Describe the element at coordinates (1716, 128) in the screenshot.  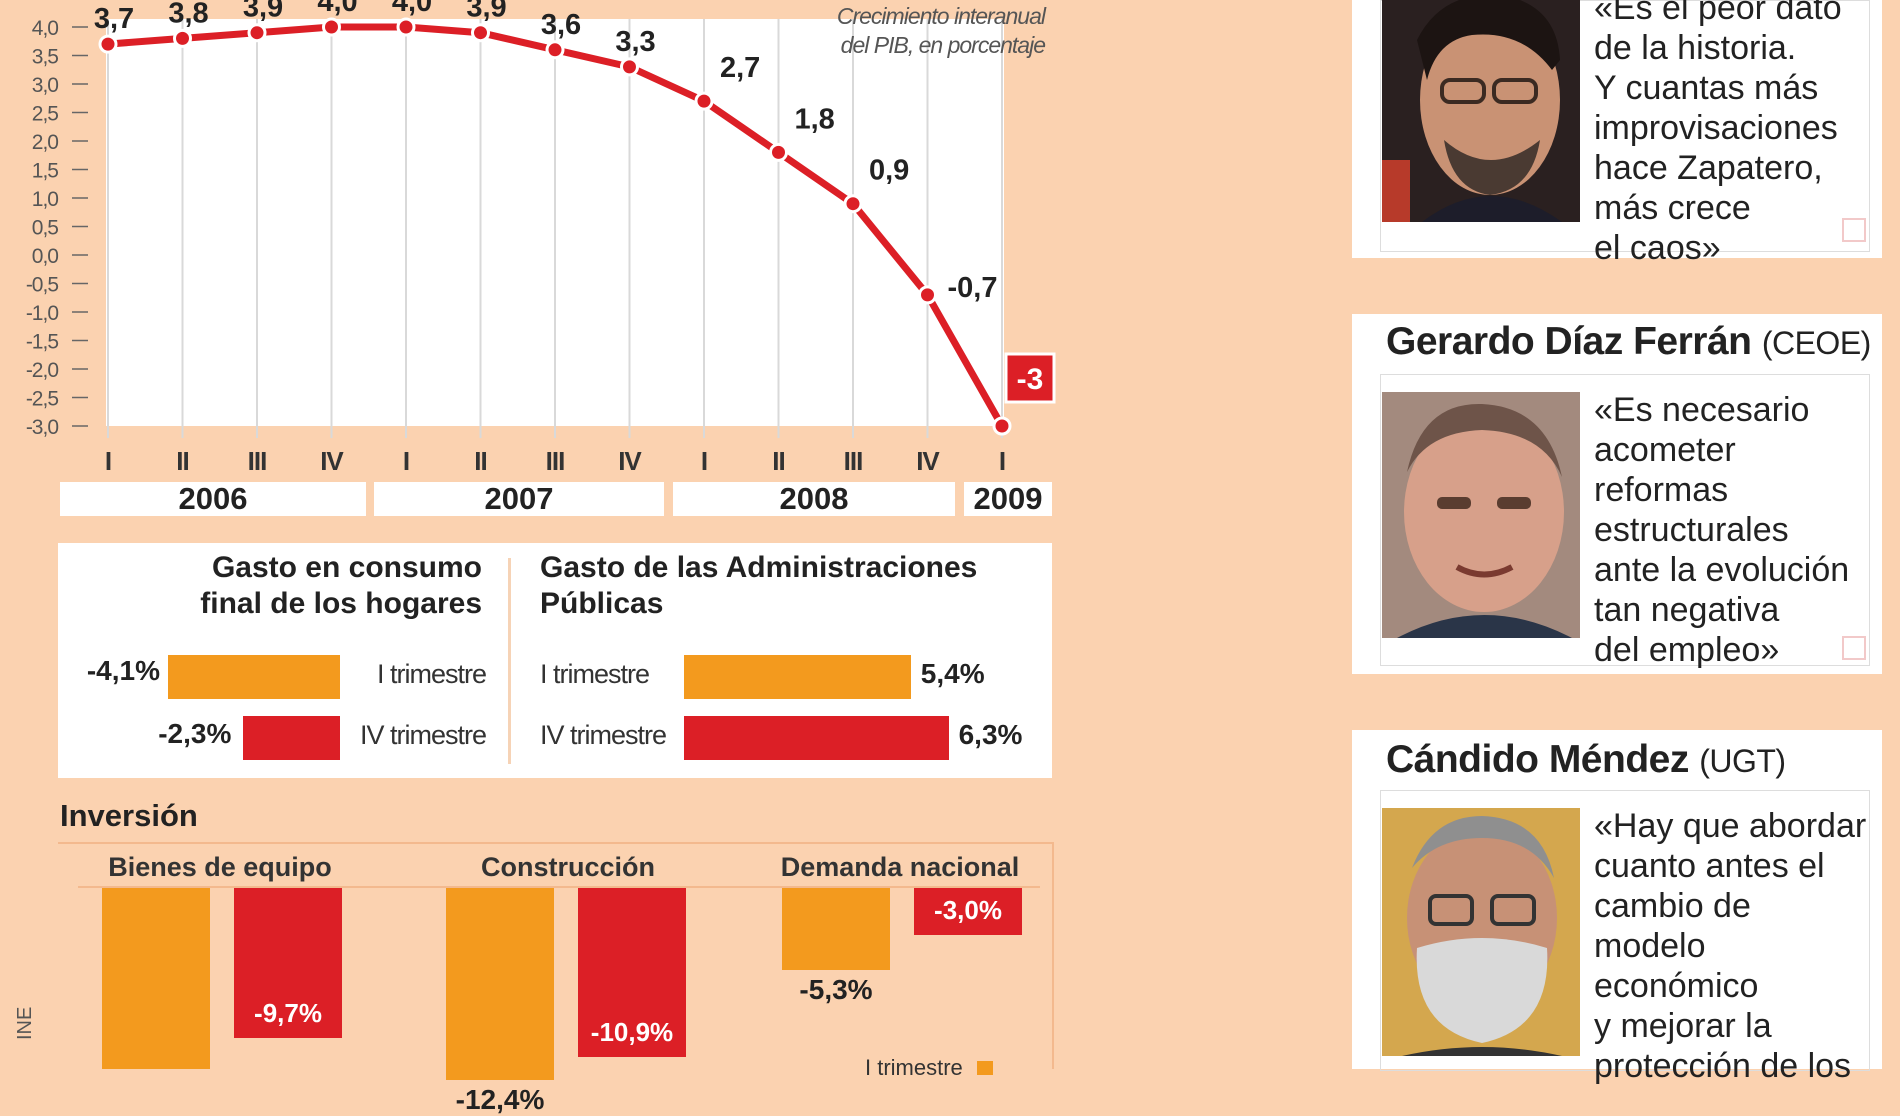
I see `quote-line: improvisaciones` at that location.